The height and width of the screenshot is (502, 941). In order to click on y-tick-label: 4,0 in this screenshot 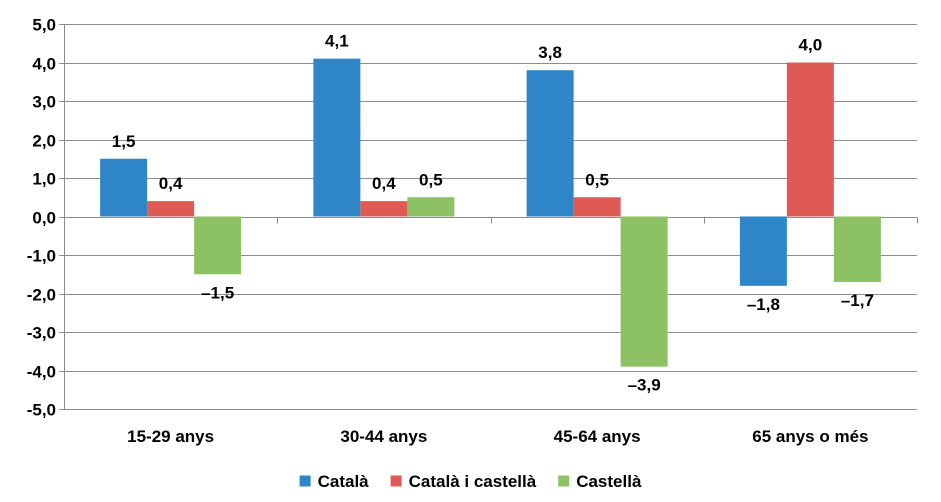, I will do `click(44, 64)`.